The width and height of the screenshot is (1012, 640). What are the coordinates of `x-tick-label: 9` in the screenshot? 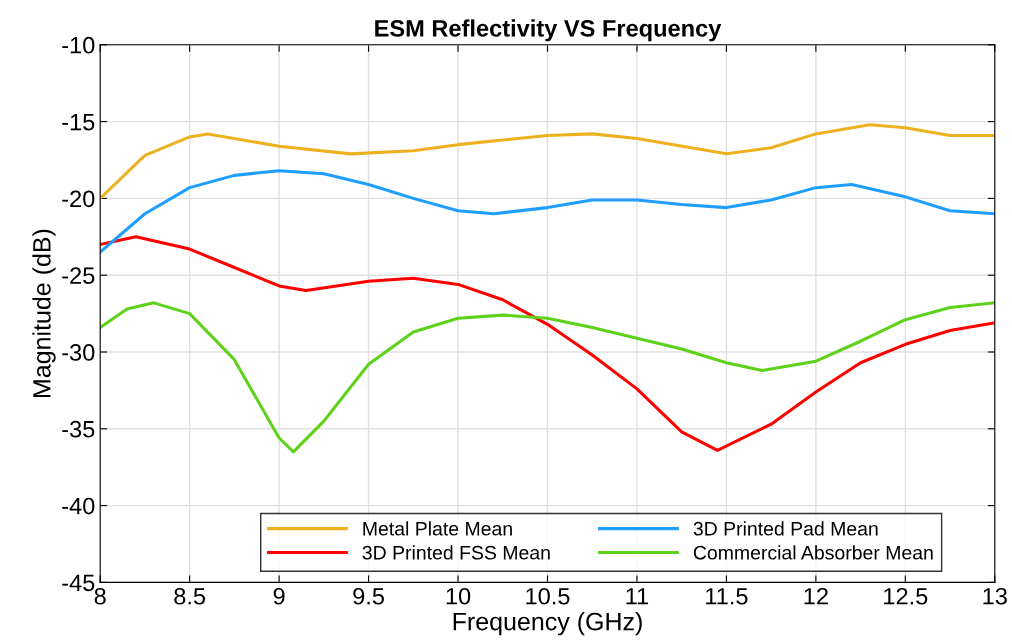 It's located at (279, 596).